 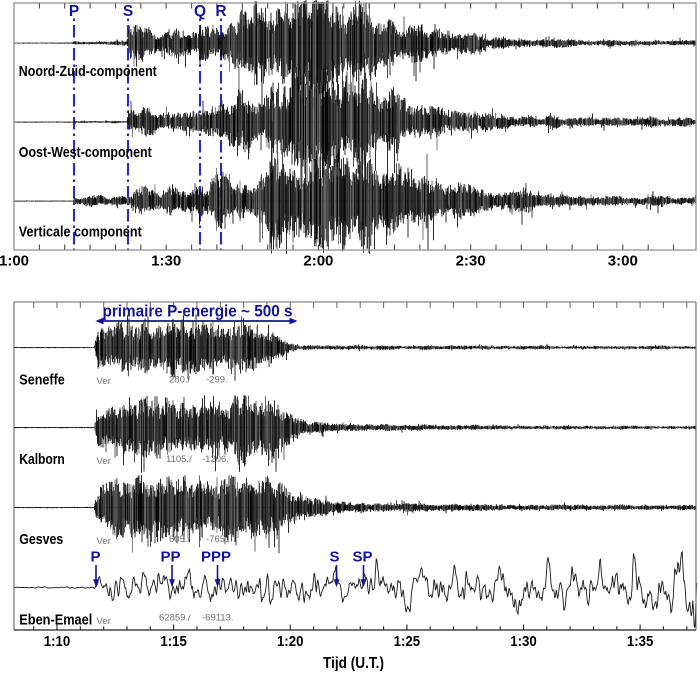 I want to click on svg-text: -1206., so click(x=215, y=459).